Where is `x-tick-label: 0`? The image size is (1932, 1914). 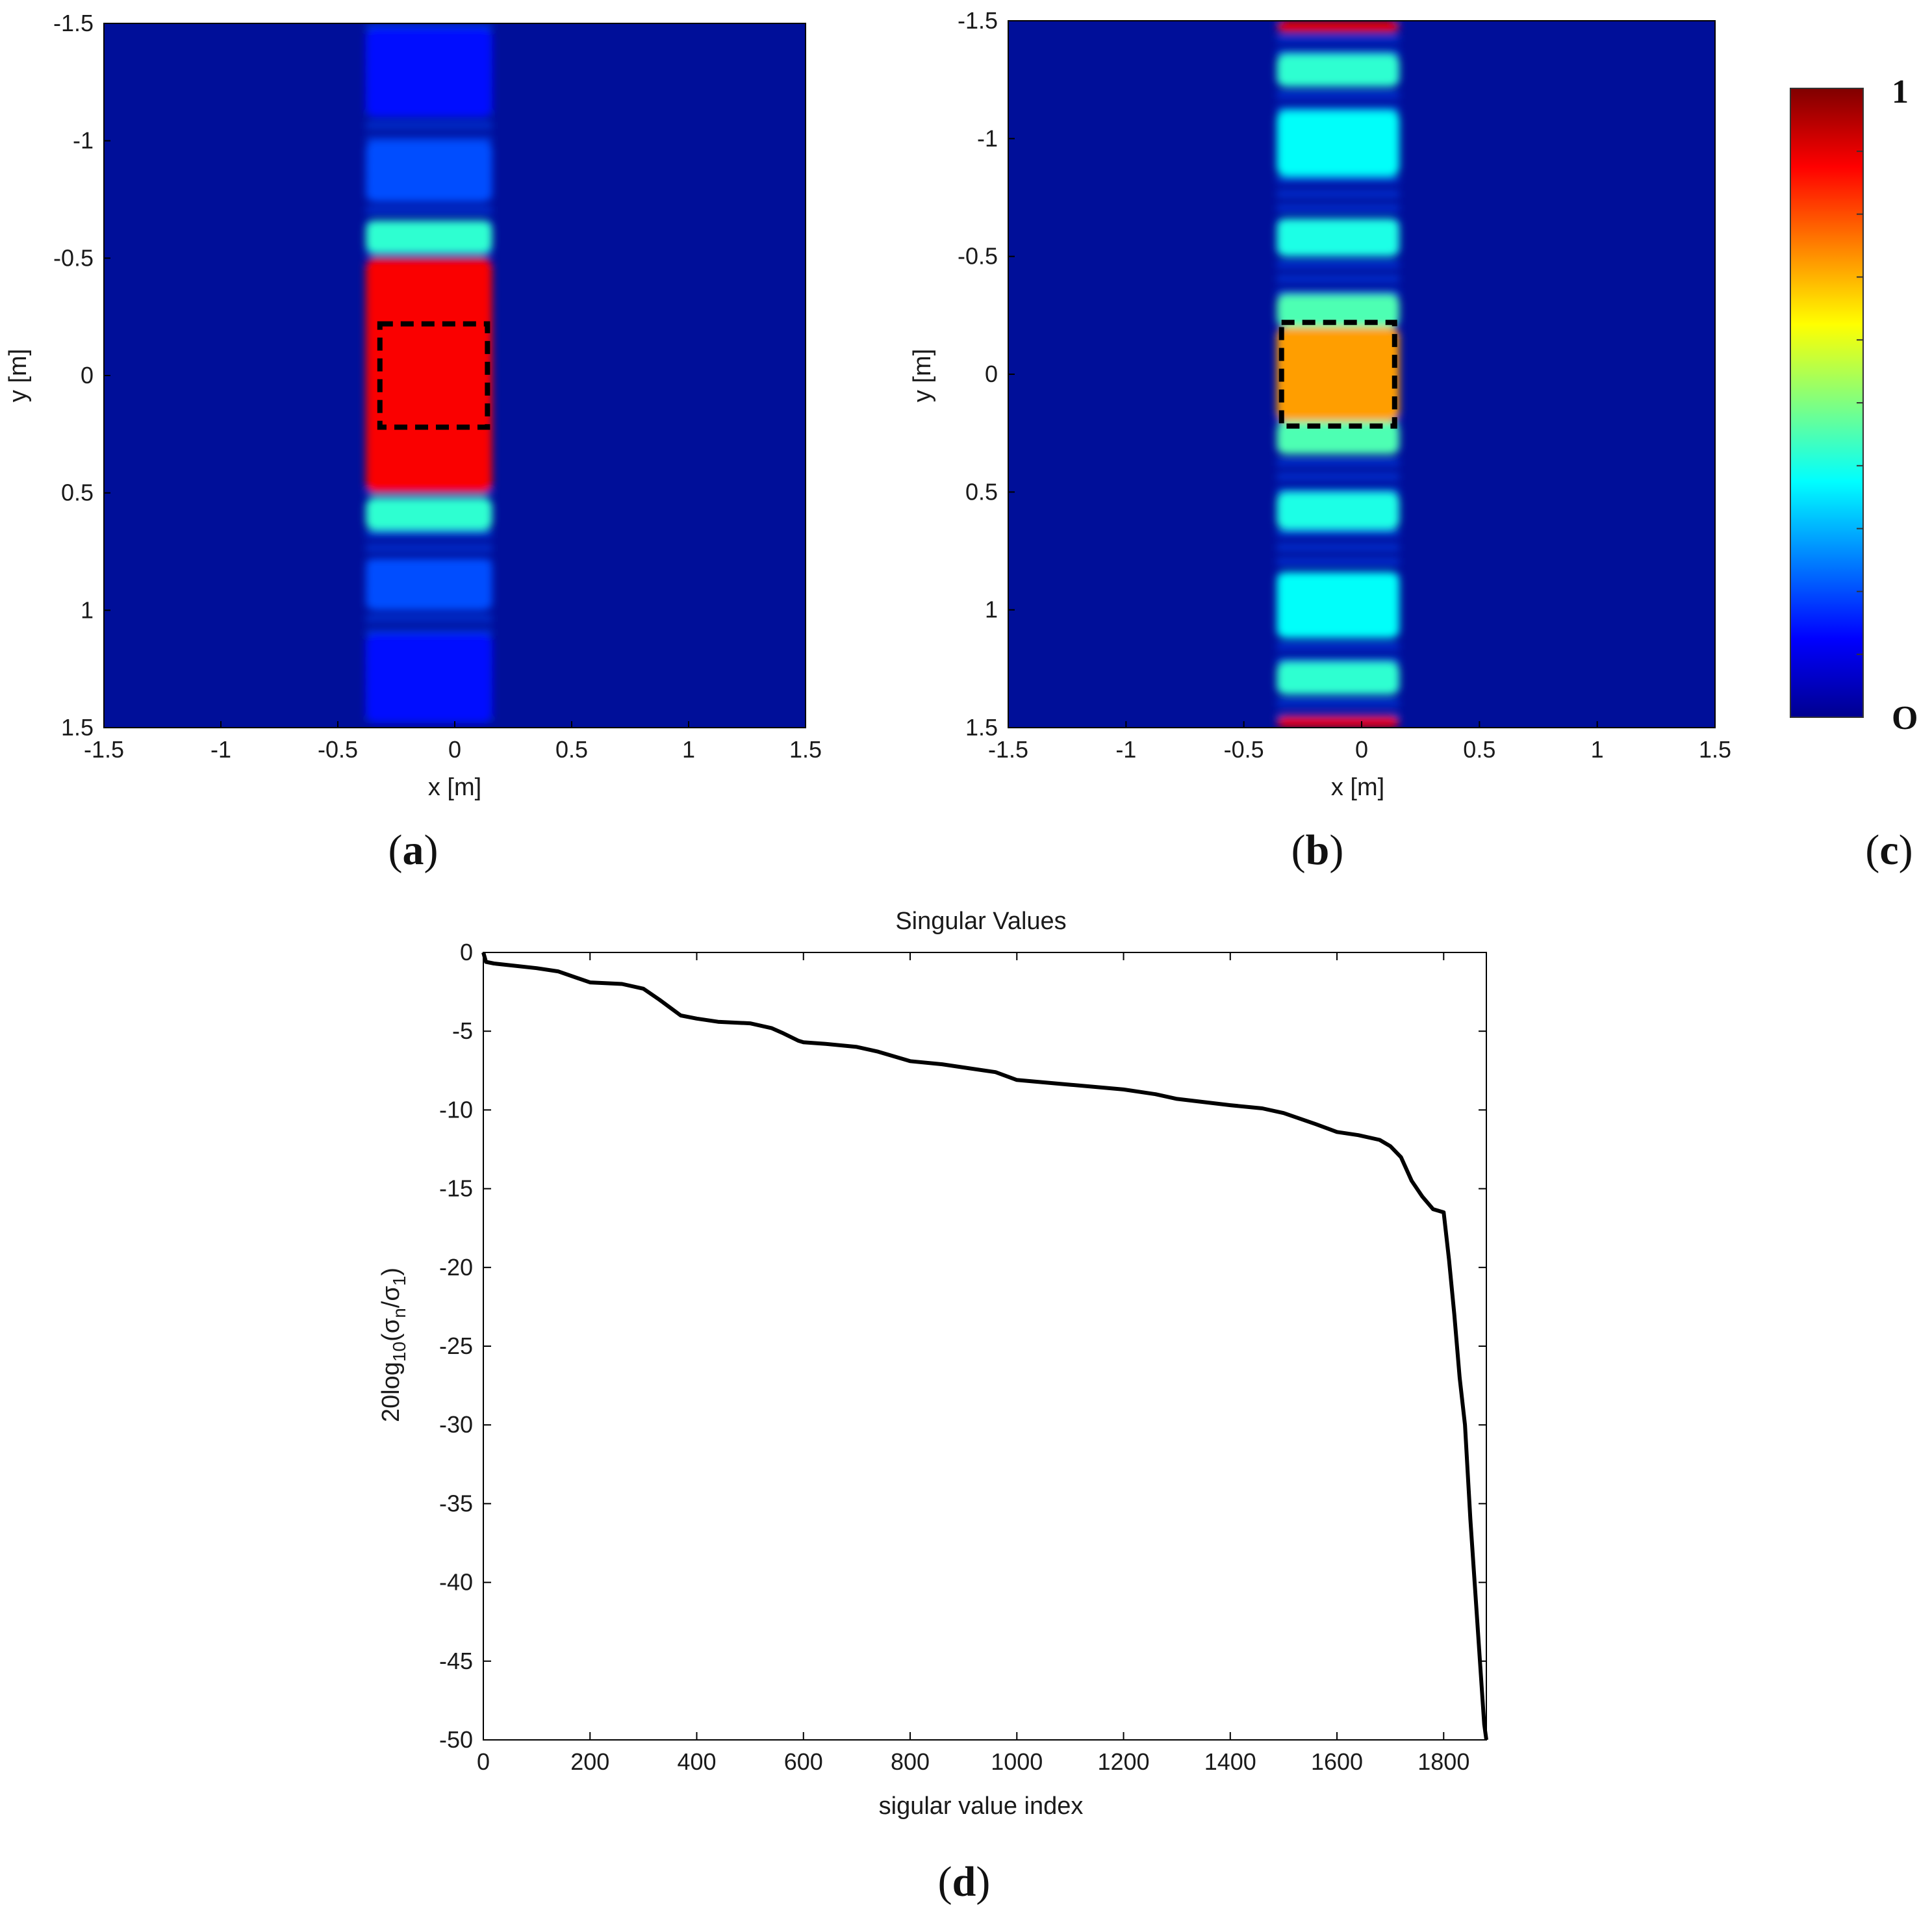
x-tick-label: 0 is located at coordinates (483, 1761).